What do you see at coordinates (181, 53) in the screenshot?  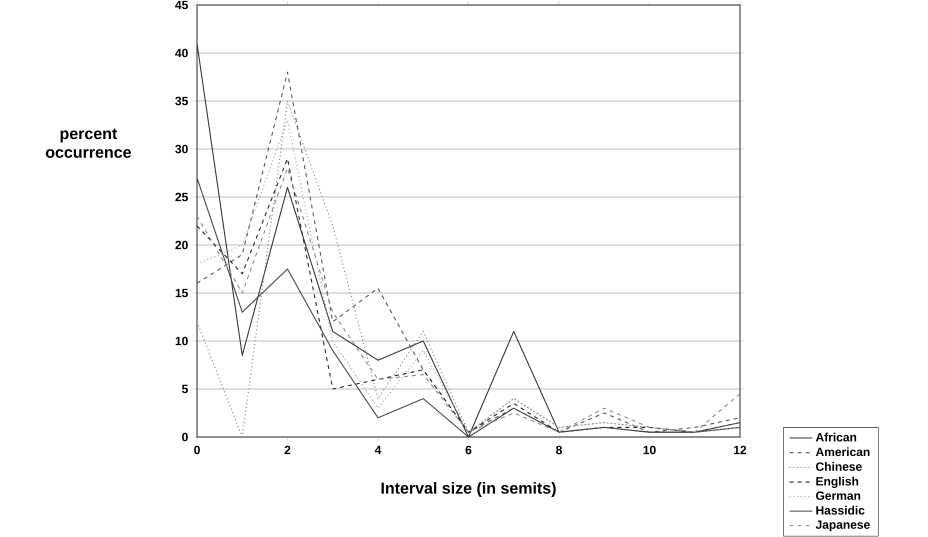 I see `y-tick-label: 40` at bounding box center [181, 53].